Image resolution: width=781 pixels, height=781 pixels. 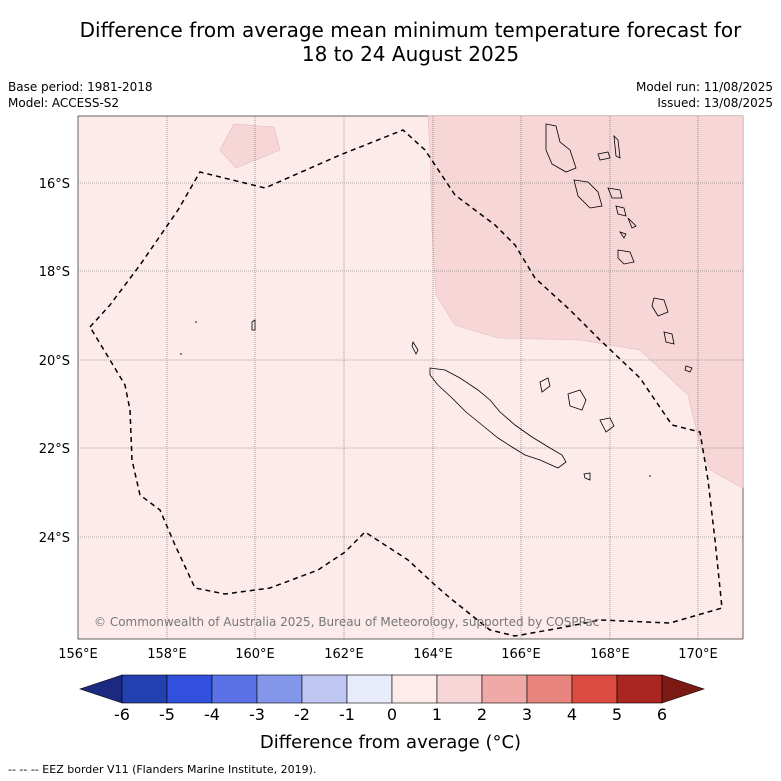 I want to click on colorbar-ticks: -6 -5 -4 -3 -2 -1 0 1 2 3 4 5 6, so click(x=390, y=714).